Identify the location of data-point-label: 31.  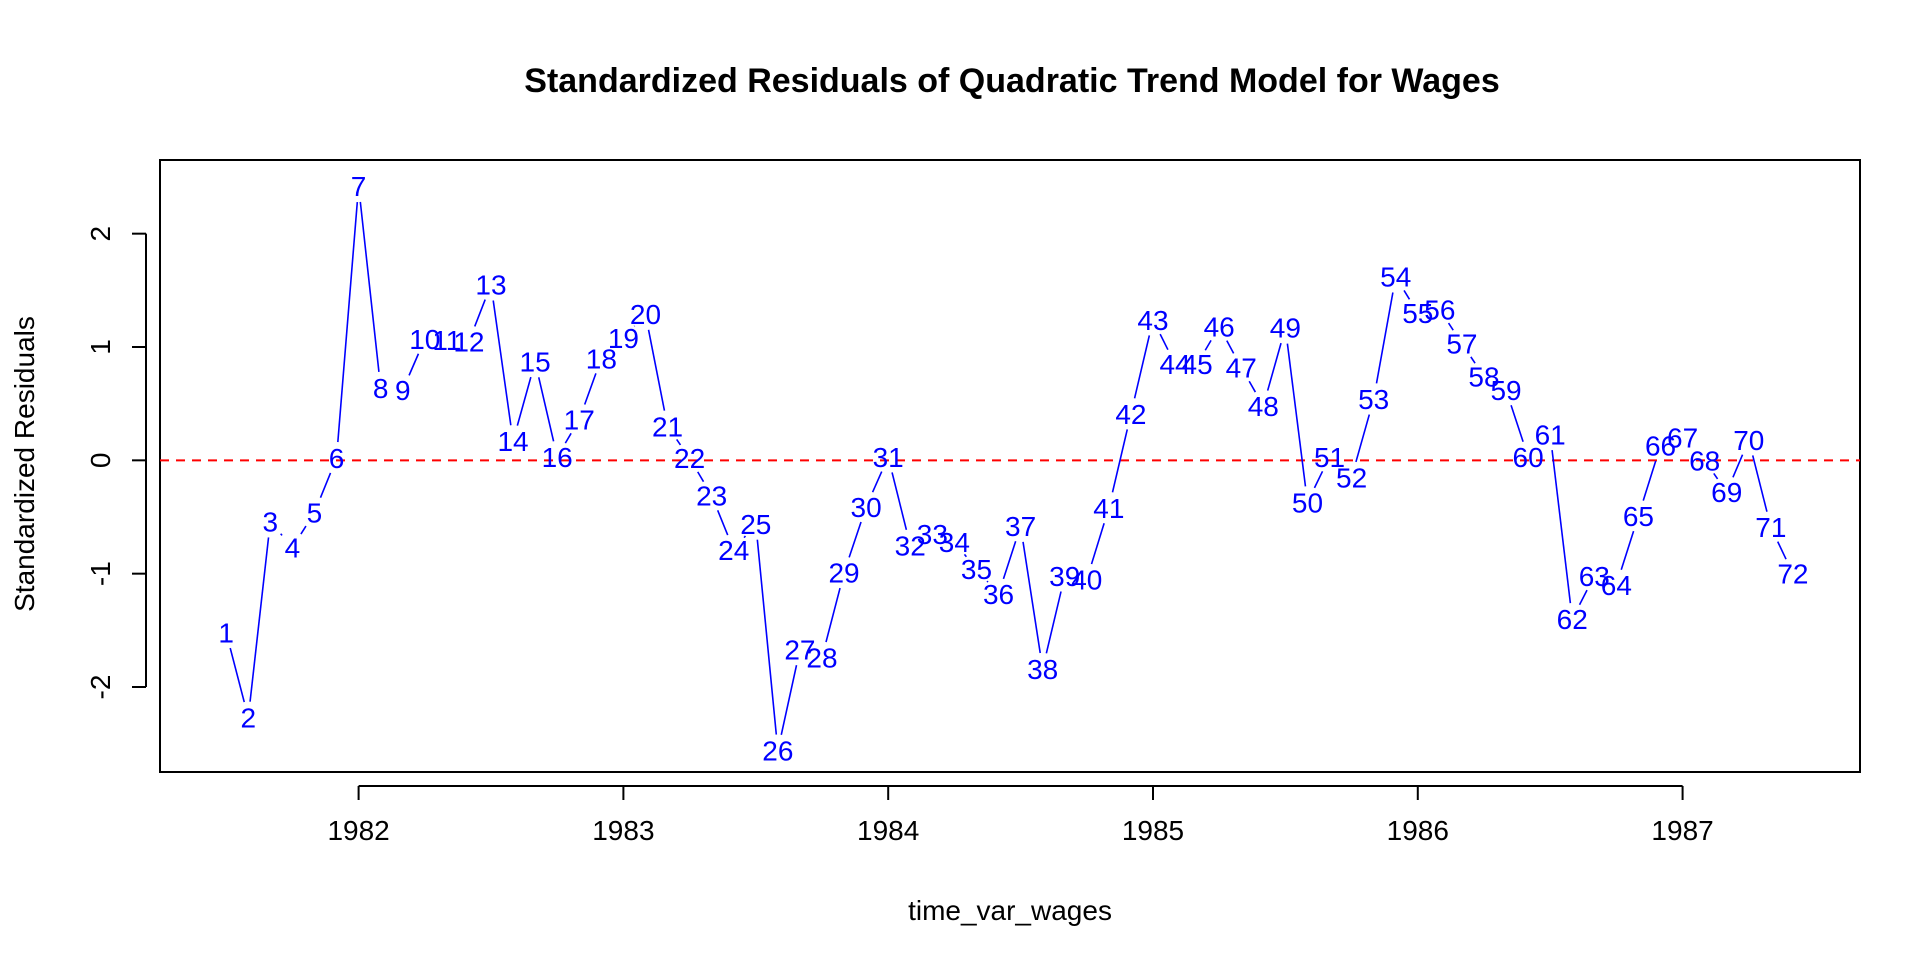
(888, 457).